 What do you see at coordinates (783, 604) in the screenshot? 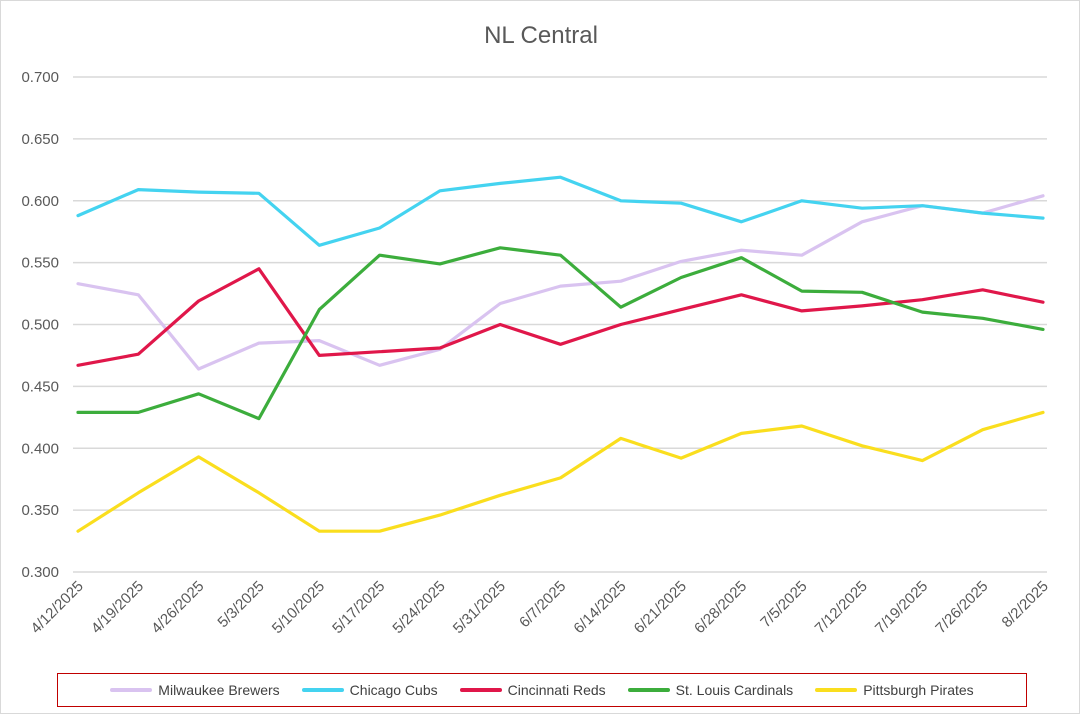
I see `x-tick-label: 7/5/2025` at bounding box center [783, 604].